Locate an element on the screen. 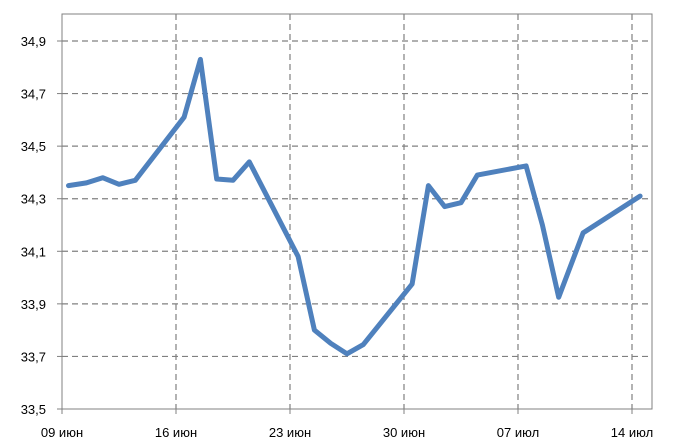 The image size is (674, 443). x-tick-label: 09 июн is located at coordinates (62, 432).